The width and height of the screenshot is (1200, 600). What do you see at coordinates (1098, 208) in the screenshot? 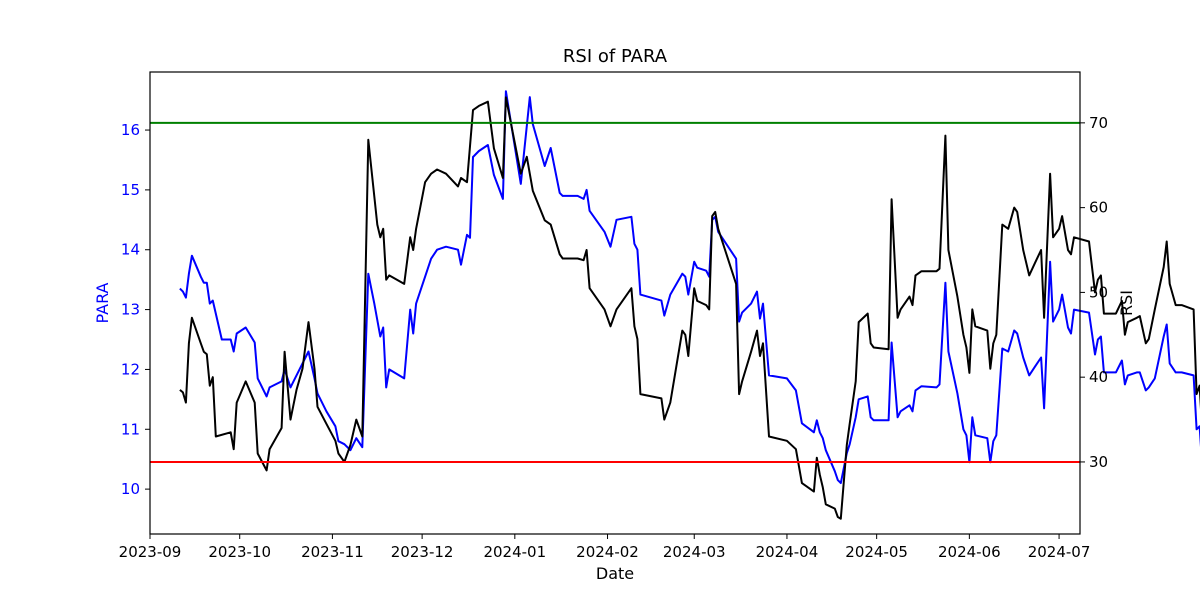
I see `y-right-tick-label: 60` at bounding box center [1098, 208].